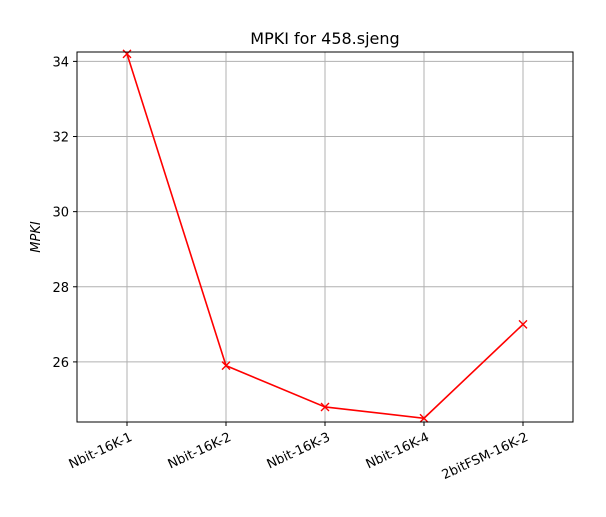 The height and width of the screenshot is (517, 606). Describe the element at coordinates (200, 451) in the screenshot. I see `x-tick-label: Nbit-16K-2` at that location.